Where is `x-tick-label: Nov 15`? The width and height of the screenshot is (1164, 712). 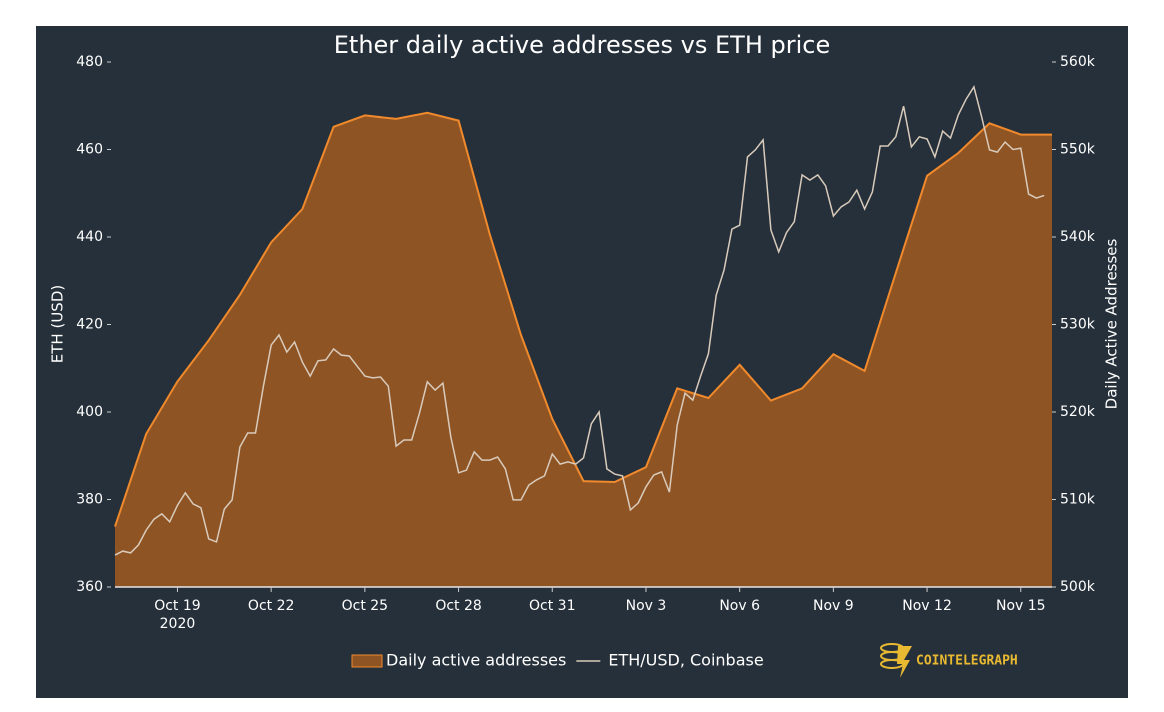 x-tick-label: Nov 15 is located at coordinates (1021, 606).